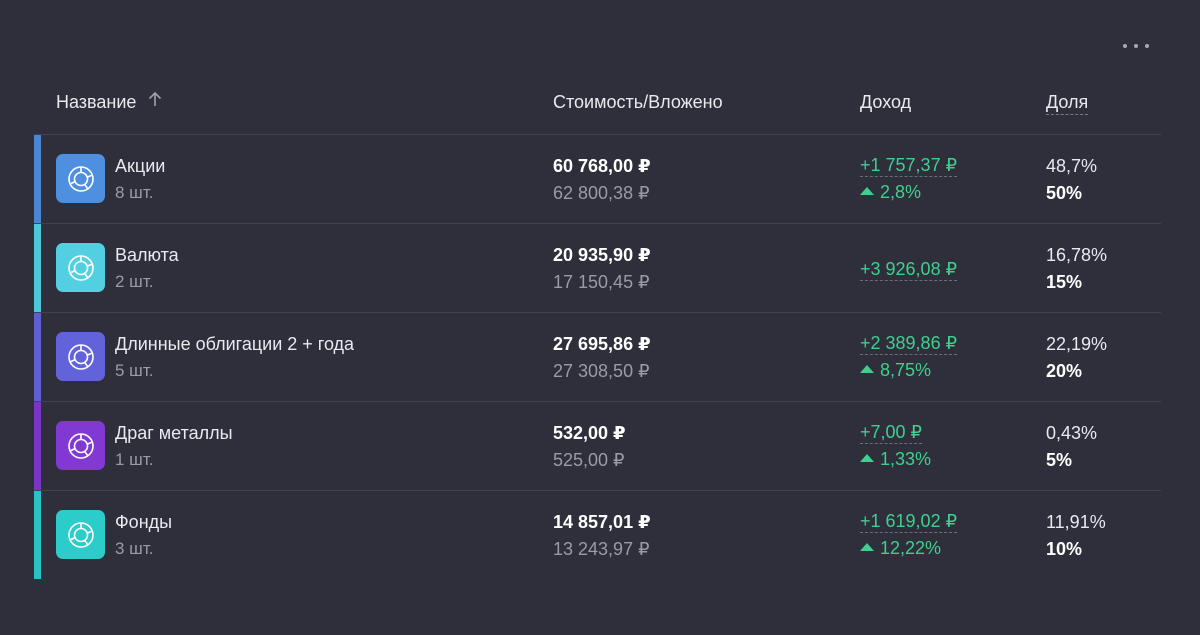 This screenshot has width=1200, height=635. Describe the element at coordinates (234, 357) in the screenshot. I see `asset-name-cell: Длинные облигации 2 + года 5 шт.` at that location.